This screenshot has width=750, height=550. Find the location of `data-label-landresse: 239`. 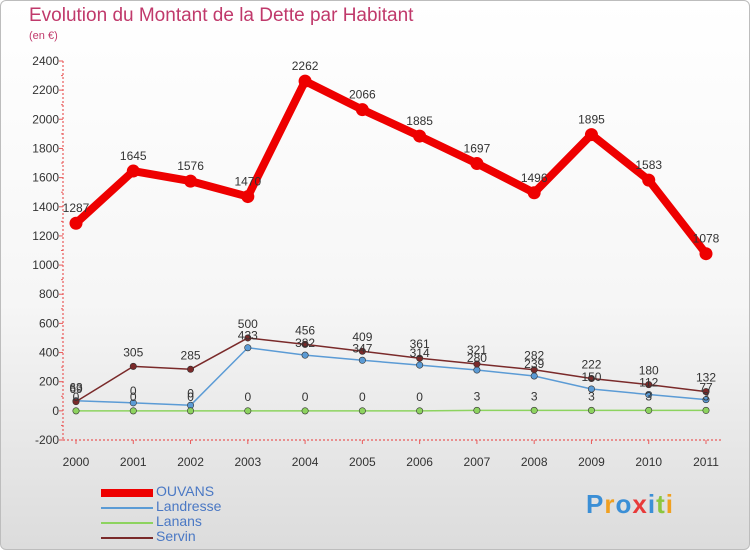

data-label-landresse: 239 is located at coordinates (534, 364).